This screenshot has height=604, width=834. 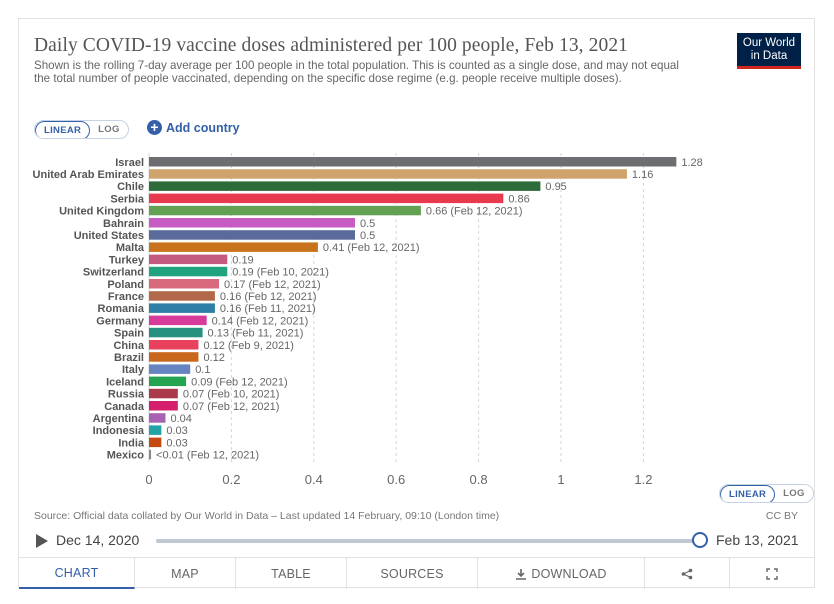 I want to click on value-label: 0.19 (Feb 10, 2021), so click(x=280, y=273).